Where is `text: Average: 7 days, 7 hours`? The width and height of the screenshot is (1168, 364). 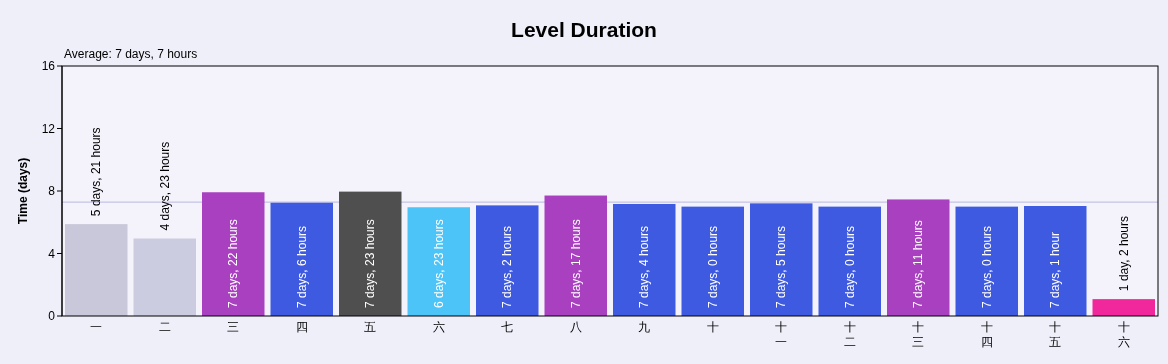 text: Average: 7 days, 7 hours is located at coordinates (131, 54).